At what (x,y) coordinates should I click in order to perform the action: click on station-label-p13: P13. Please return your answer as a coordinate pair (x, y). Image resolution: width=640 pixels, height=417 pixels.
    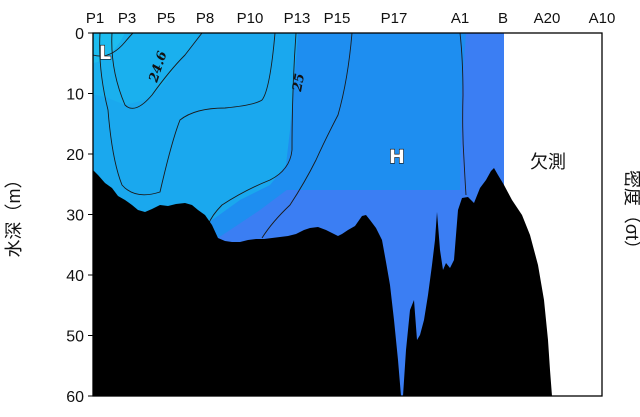
    Looking at the image, I should click on (297, 18).